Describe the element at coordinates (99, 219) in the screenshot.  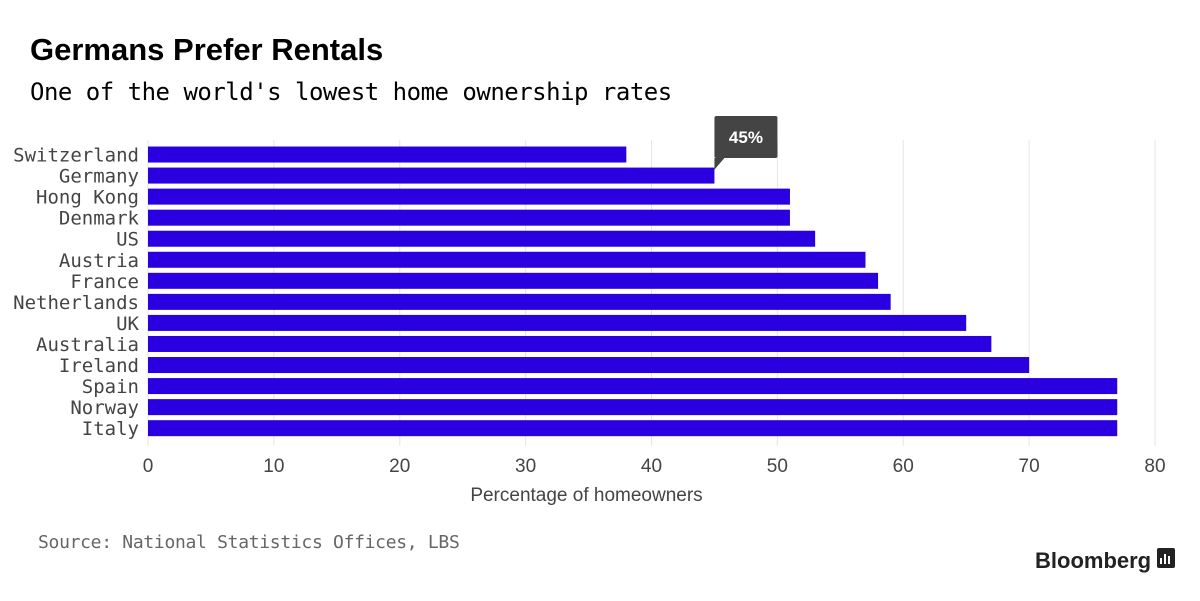
I see `category-label: Denmark` at that location.